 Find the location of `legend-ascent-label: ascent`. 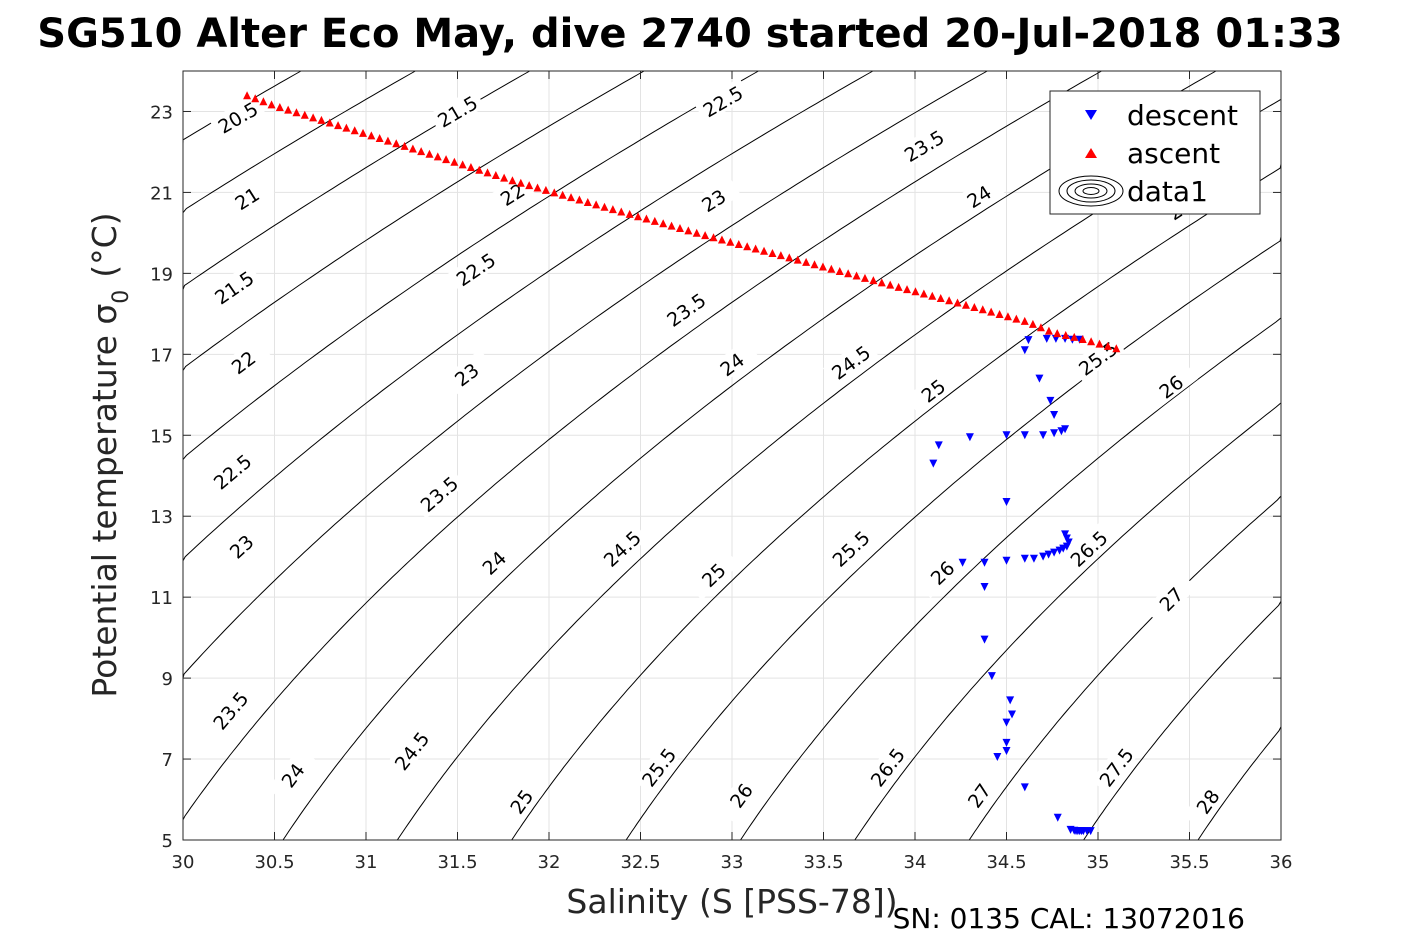

legend-ascent-label: ascent is located at coordinates (1173, 153).